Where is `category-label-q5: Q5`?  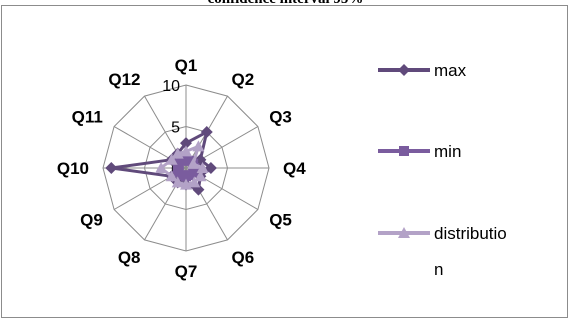
category-label-q5: Q5 is located at coordinates (280, 220).